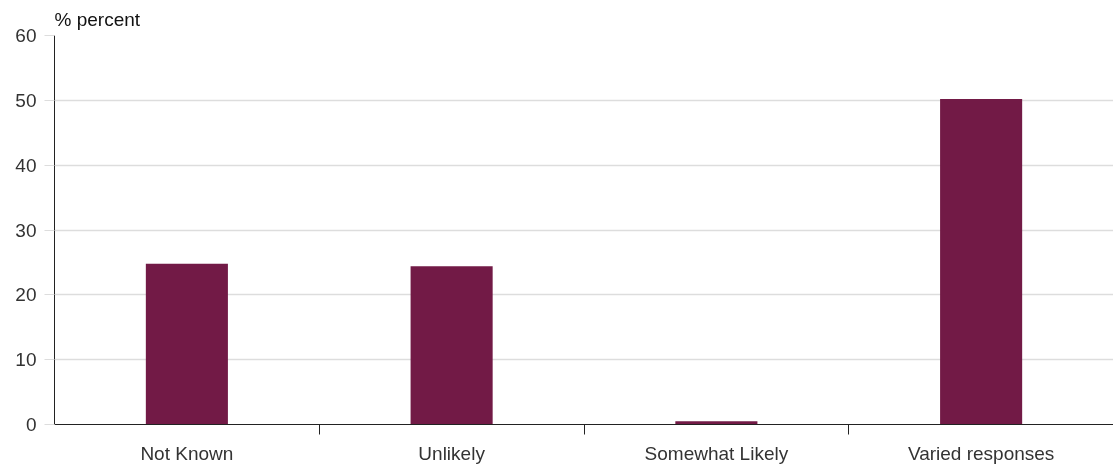 This screenshot has width=1113, height=466. Describe the element at coordinates (26, 35) in the screenshot. I see `y-tick-label: 60` at that location.